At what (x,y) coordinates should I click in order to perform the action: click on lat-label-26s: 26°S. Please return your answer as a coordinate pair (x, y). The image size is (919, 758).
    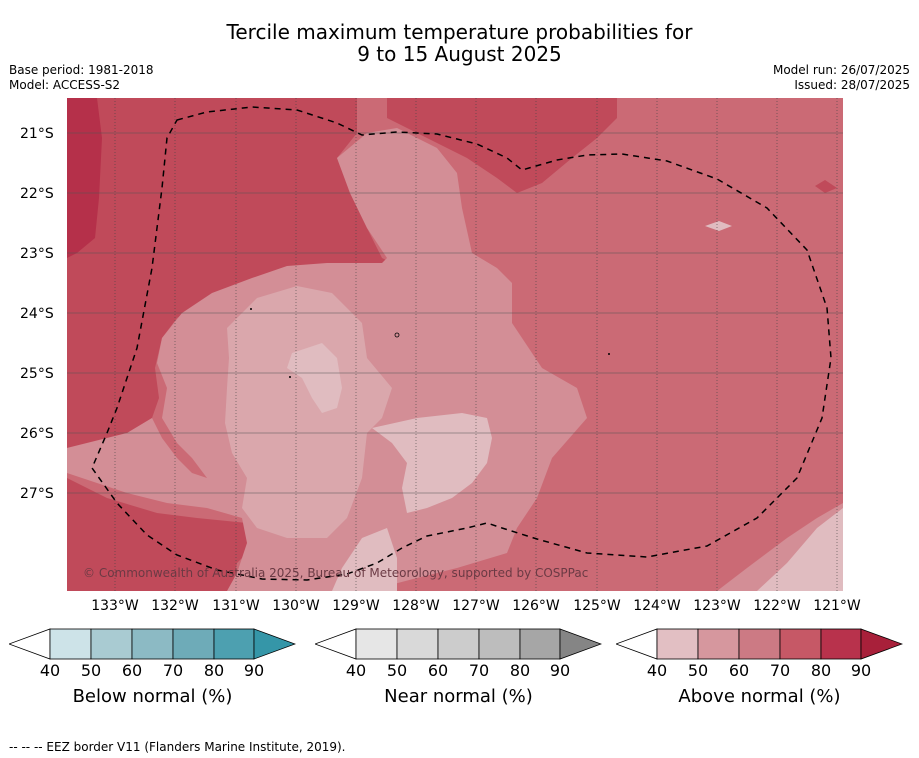
    Looking at the image, I should click on (37, 434).